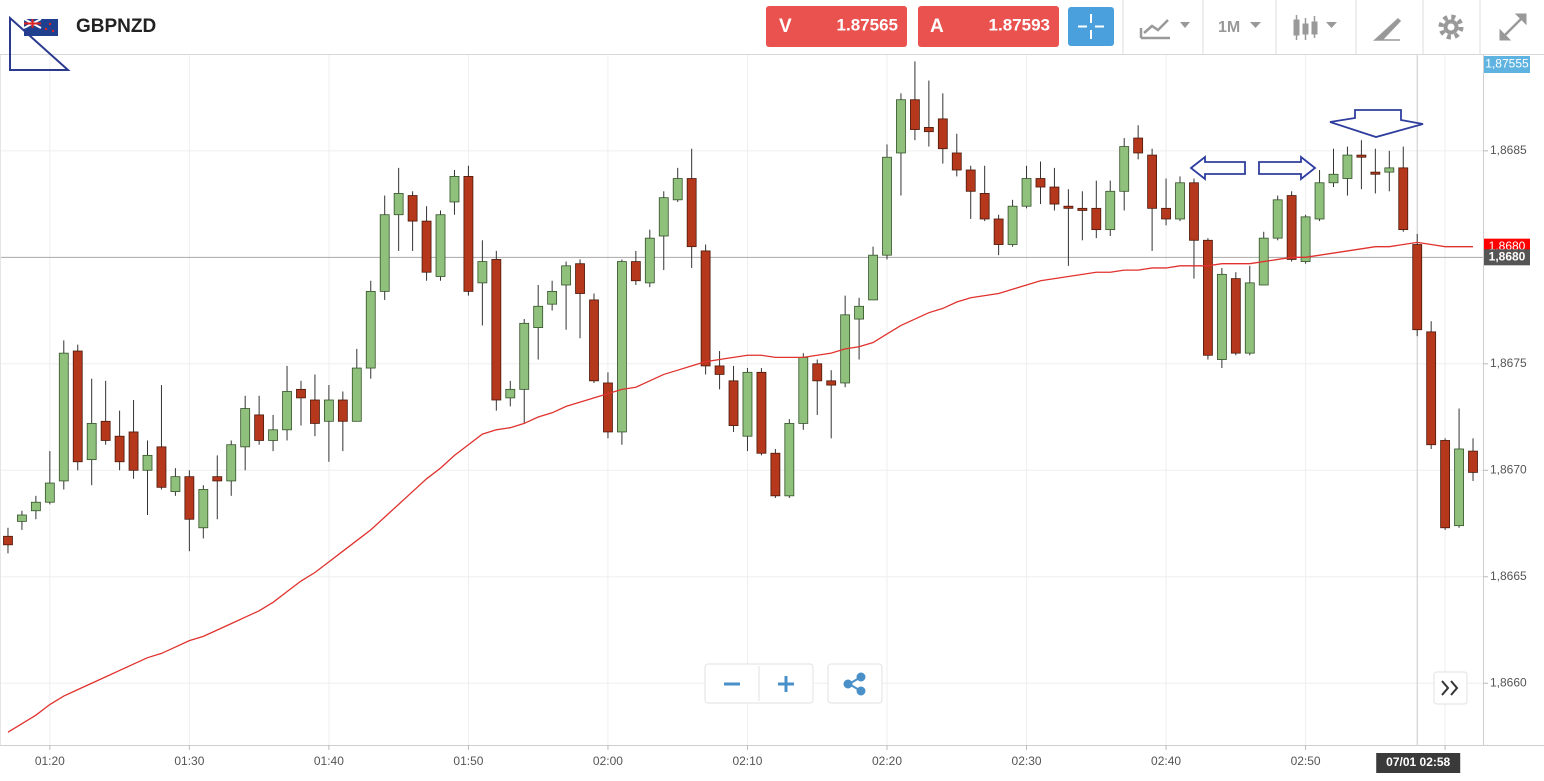  Describe the element at coordinates (1387, 29) in the screenshot. I see `drawing-button` at that location.